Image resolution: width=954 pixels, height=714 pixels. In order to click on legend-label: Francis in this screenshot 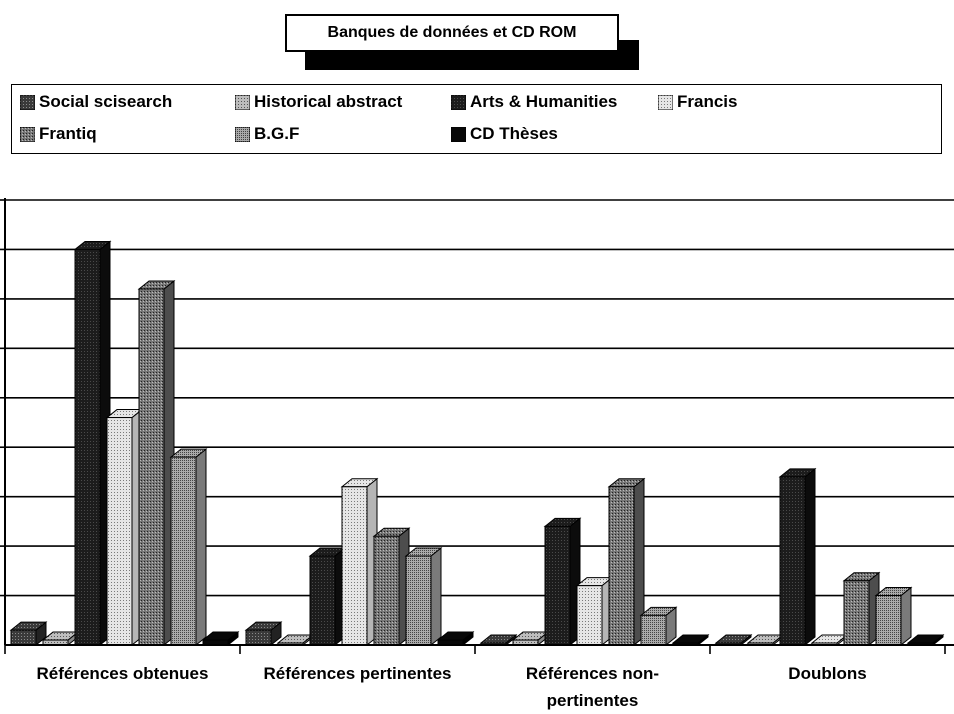, I will do `click(707, 101)`.